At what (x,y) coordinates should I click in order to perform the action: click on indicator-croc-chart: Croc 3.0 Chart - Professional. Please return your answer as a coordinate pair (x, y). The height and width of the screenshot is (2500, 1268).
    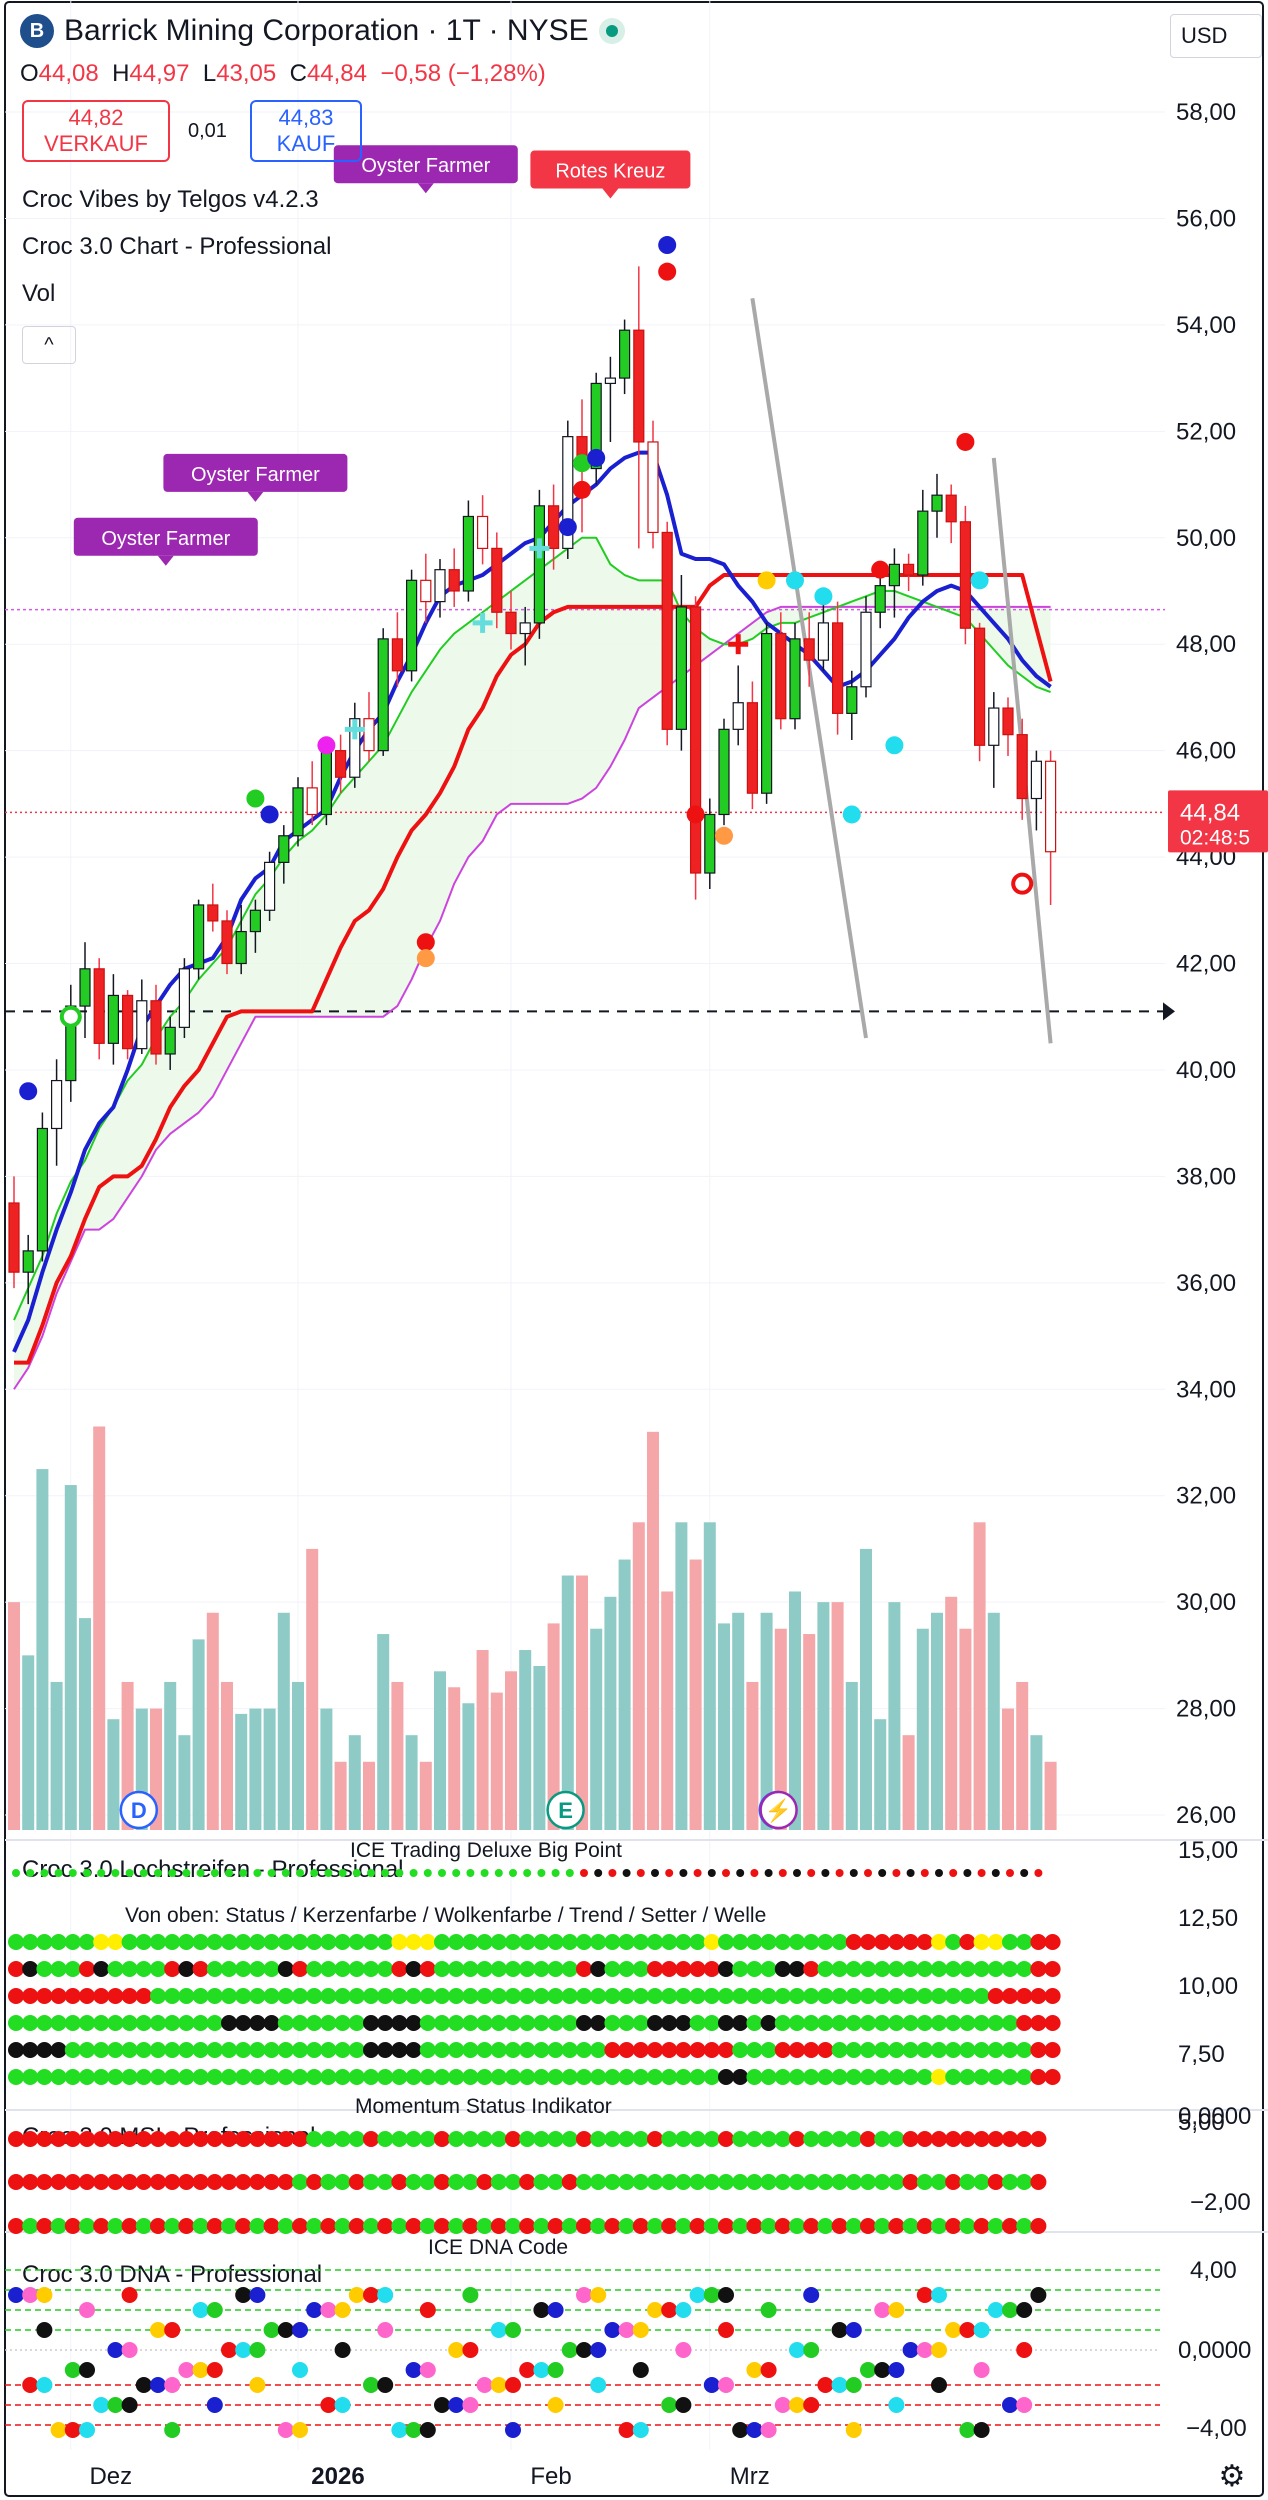
    Looking at the image, I should click on (177, 246).